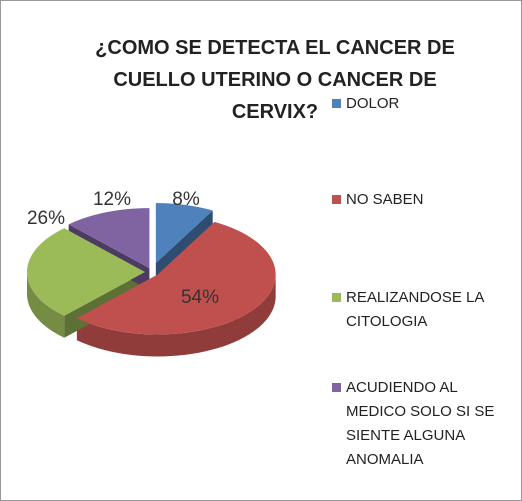 The image size is (522, 501). What do you see at coordinates (46, 218) in the screenshot?
I see `data-label: 26%` at bounding box center [46, 218].